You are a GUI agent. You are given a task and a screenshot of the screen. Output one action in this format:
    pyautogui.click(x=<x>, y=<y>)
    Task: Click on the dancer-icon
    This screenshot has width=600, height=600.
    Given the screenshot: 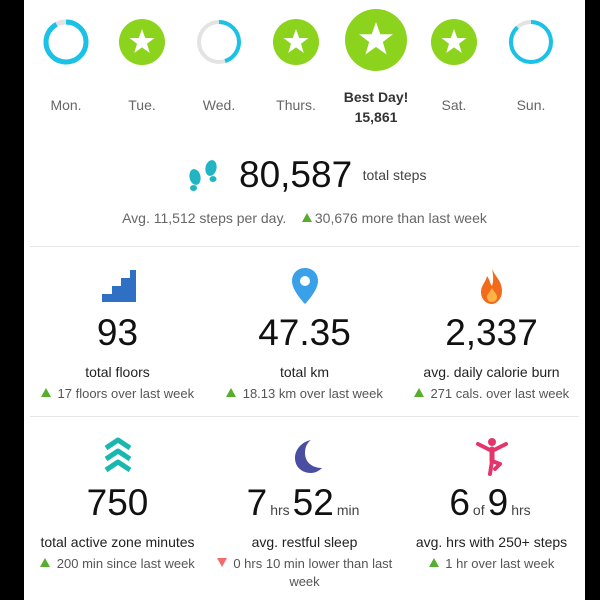 What is the action you would take?
    pyautogui.click(x=491, y=457)
    